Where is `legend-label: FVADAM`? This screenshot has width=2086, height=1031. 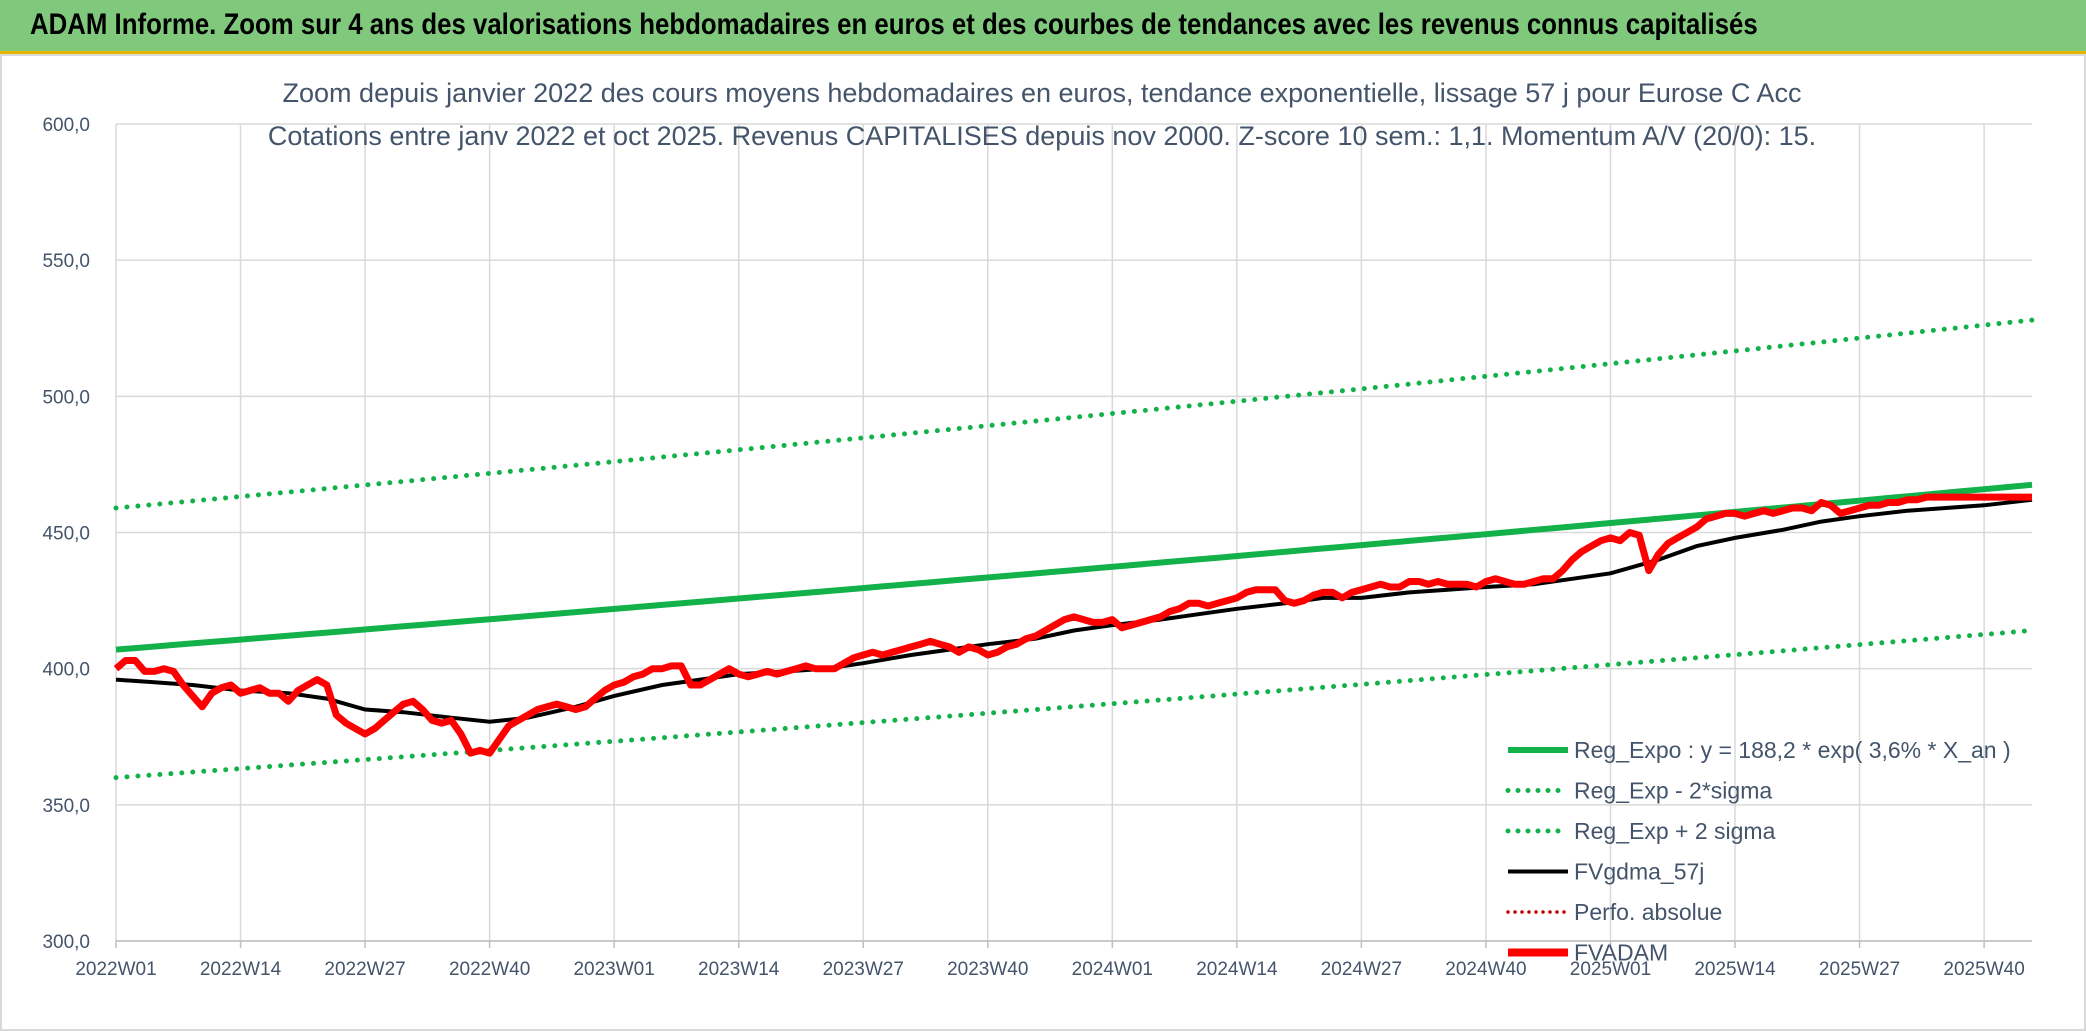
legend-label: FVADAM is located at coordinates (1621, 953).